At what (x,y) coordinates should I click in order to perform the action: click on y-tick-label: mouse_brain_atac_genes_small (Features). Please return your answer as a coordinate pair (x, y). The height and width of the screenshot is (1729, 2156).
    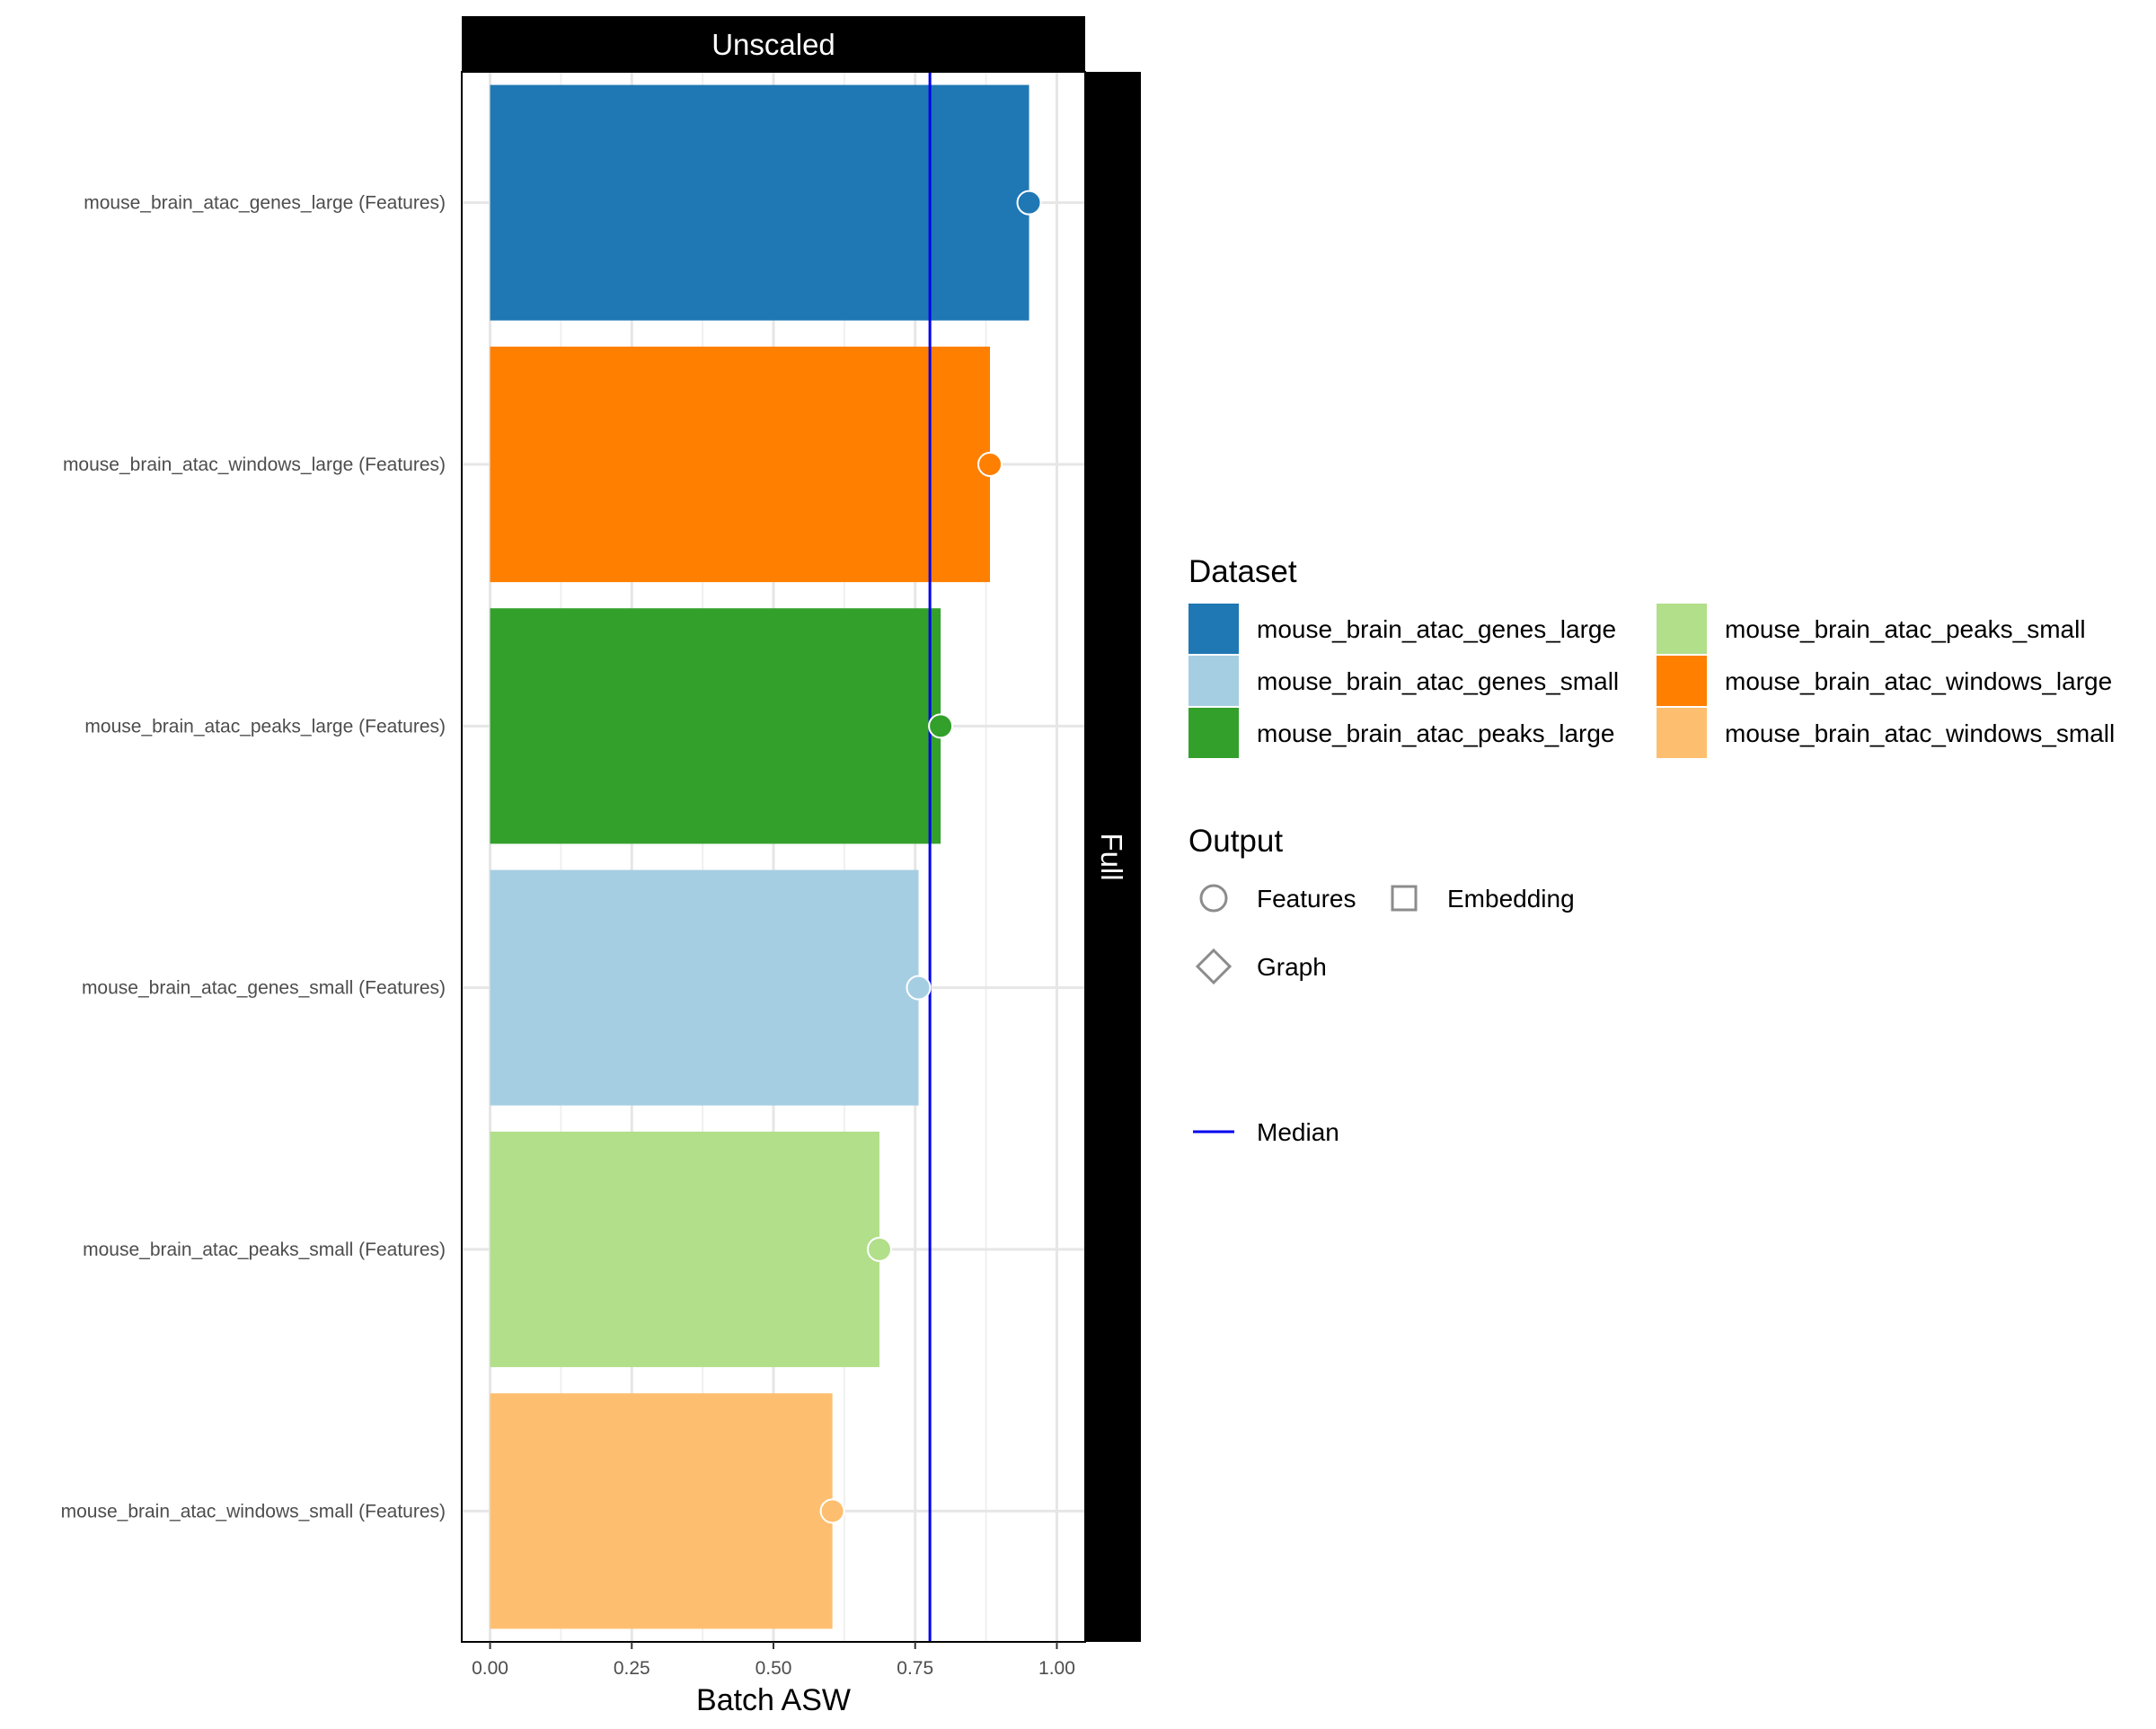
    Looking at the image, I should click on (264, 988).